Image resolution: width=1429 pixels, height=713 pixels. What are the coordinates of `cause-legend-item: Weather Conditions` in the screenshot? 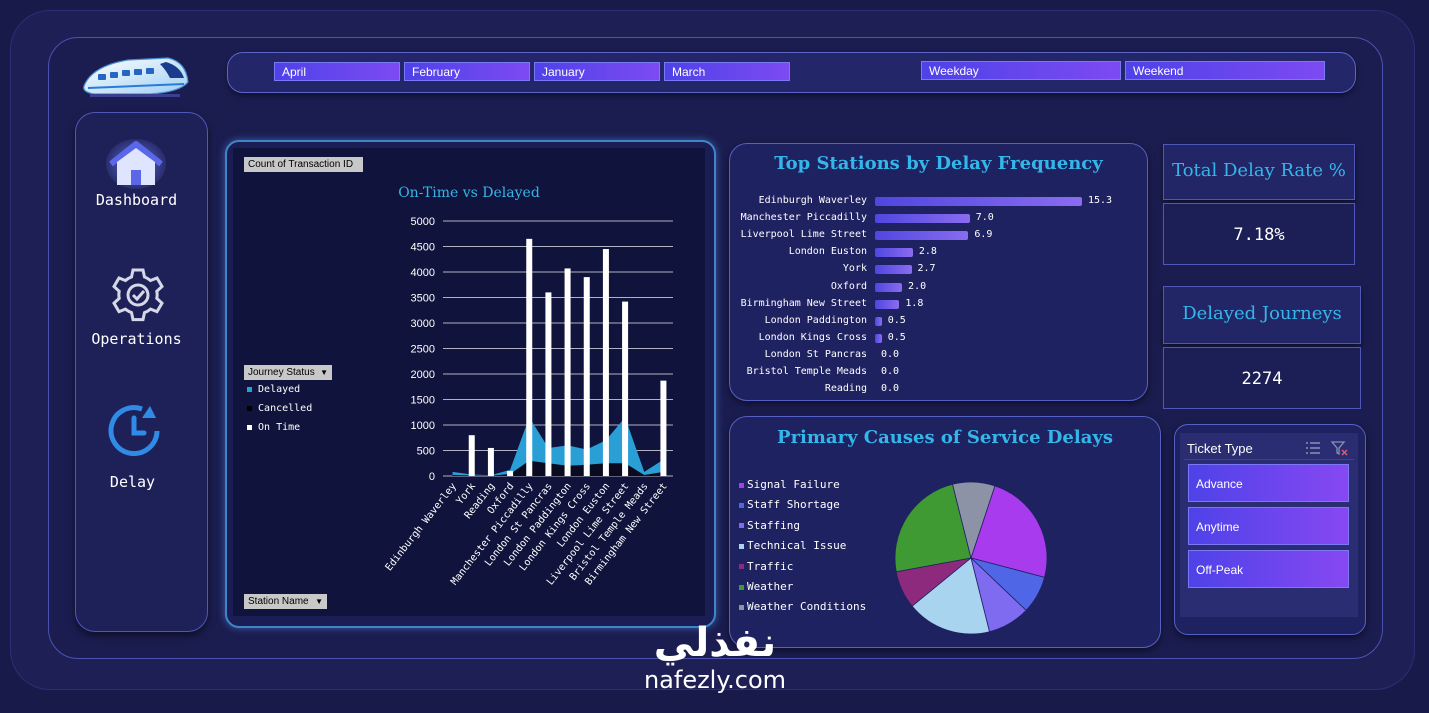 It's located at (802, 606).